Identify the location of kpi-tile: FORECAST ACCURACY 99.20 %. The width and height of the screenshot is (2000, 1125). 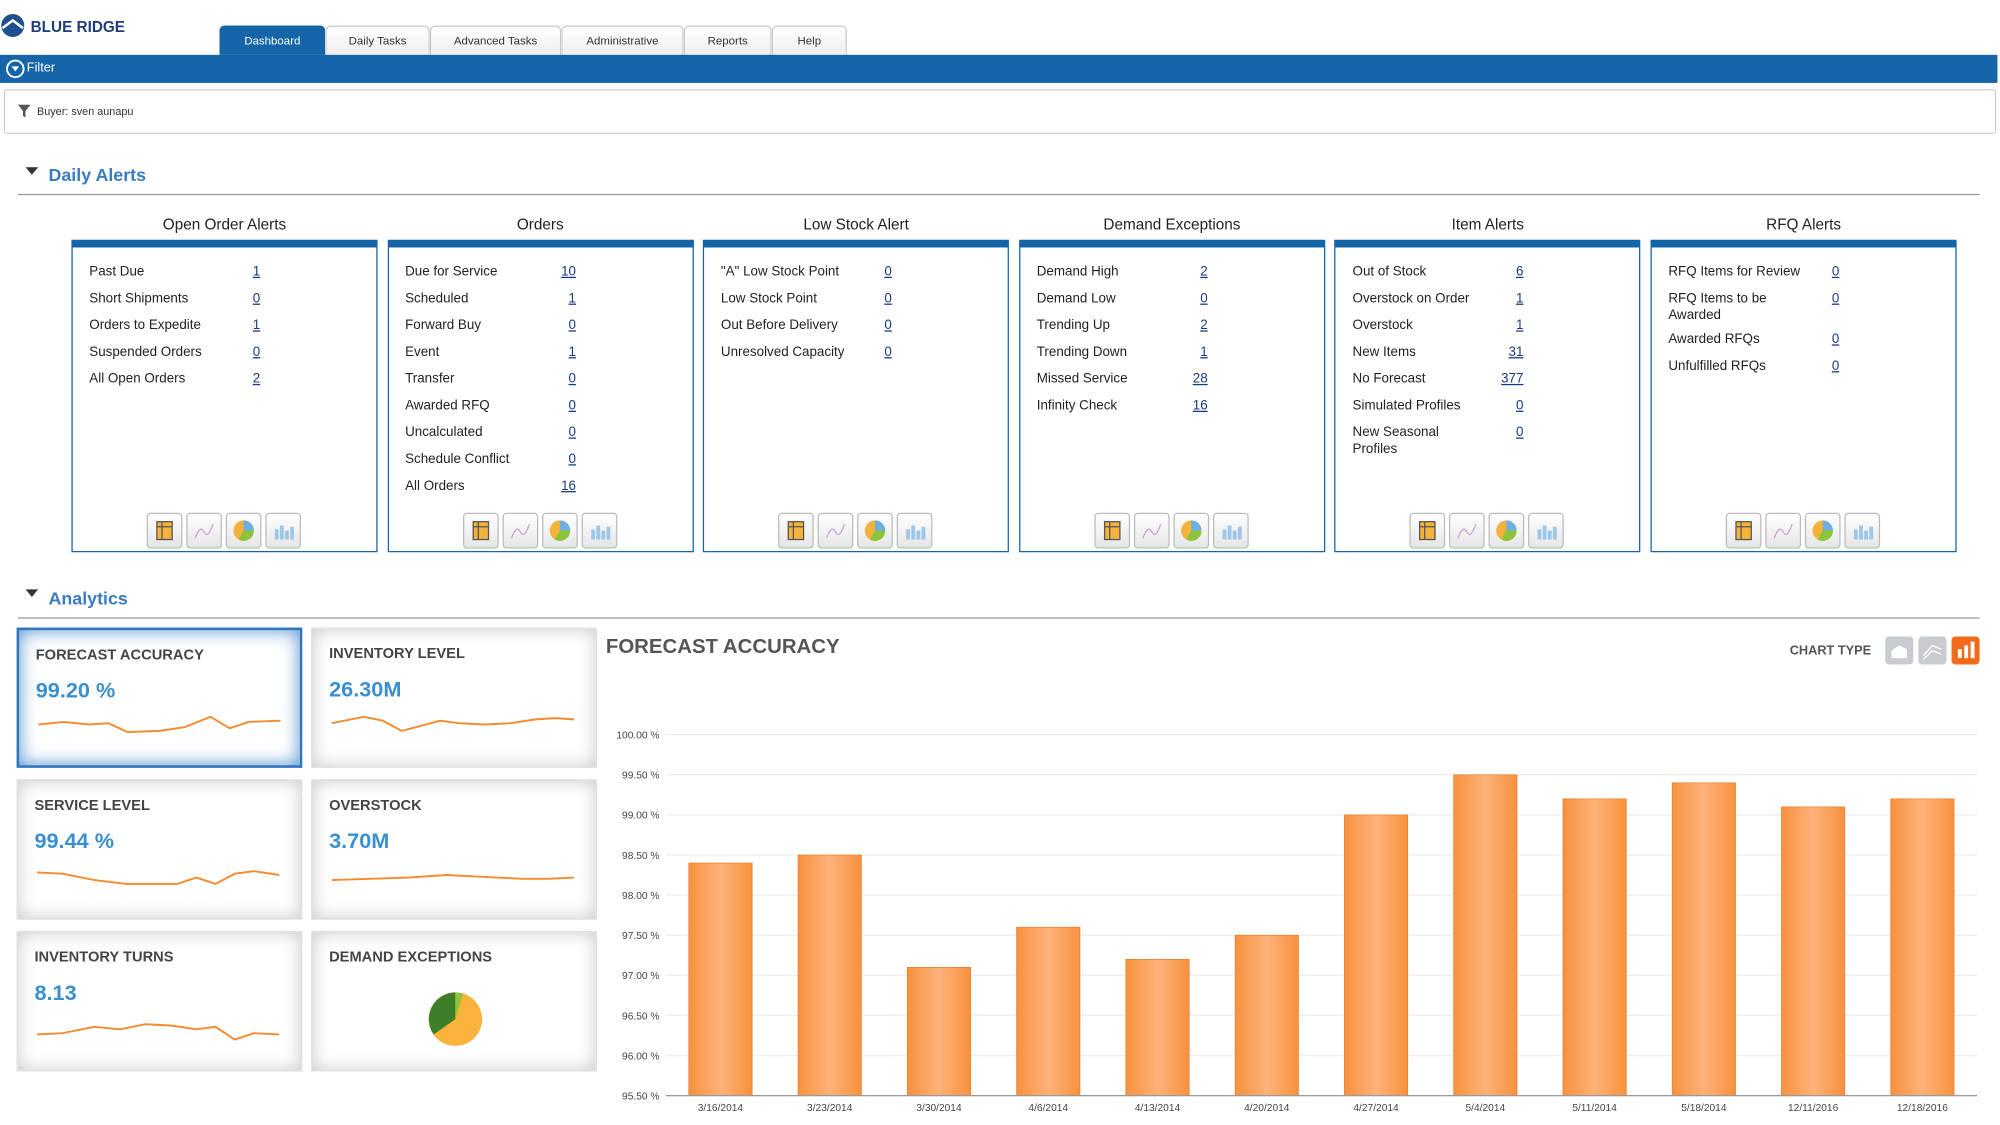
(159, 697).